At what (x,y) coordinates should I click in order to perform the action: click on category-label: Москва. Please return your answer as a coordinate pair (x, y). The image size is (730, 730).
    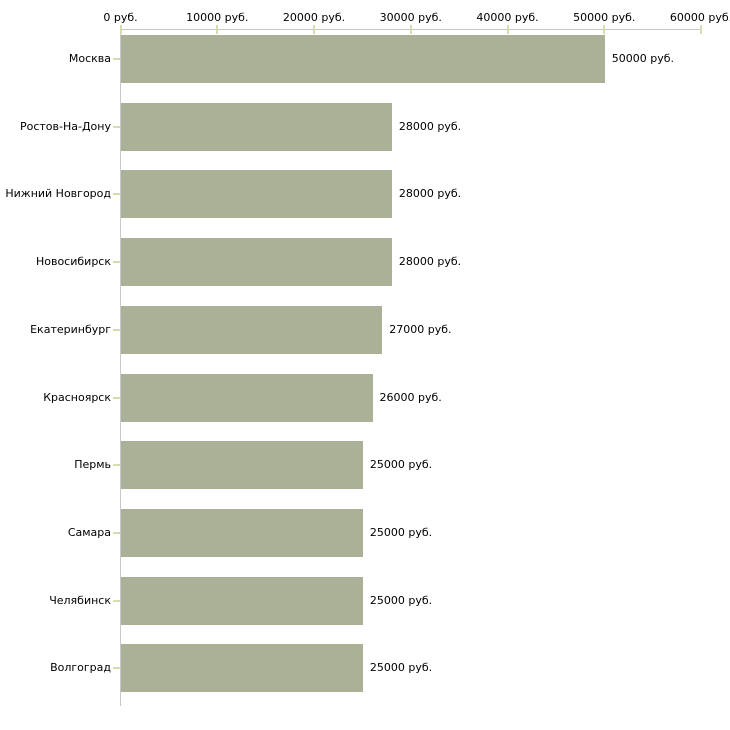
    Looking at the image, I should click on (89, 58).